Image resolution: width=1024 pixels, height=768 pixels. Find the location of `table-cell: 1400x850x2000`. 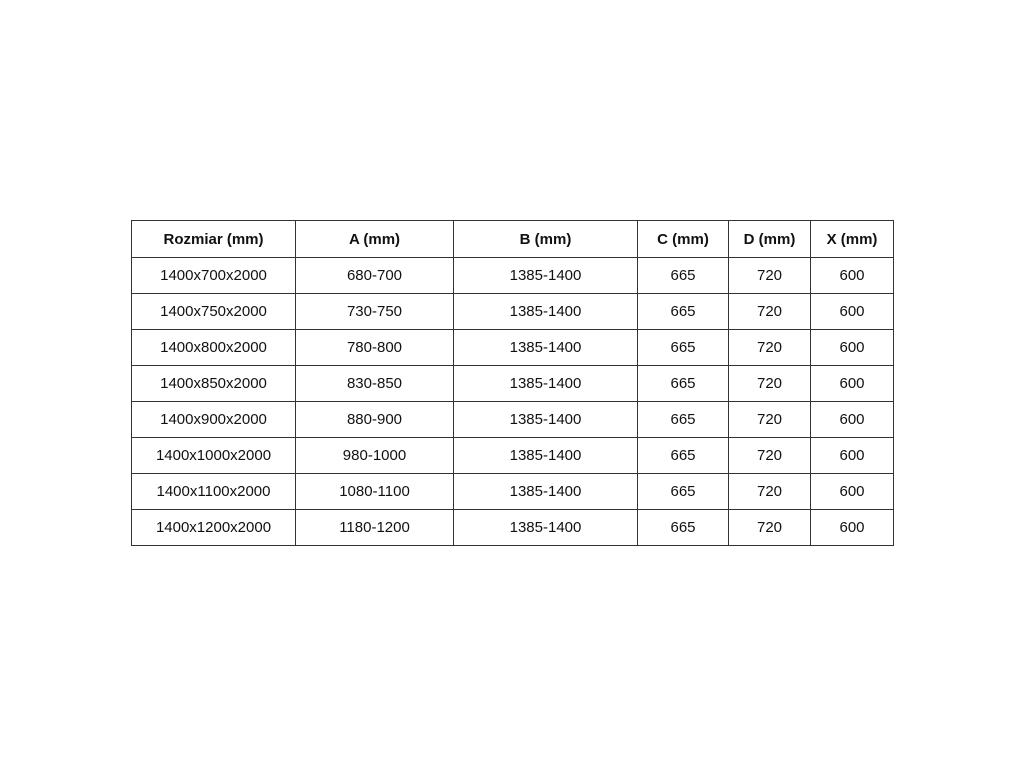

table-cell: 1400x850x2000 is located at coordinates (213, 383).